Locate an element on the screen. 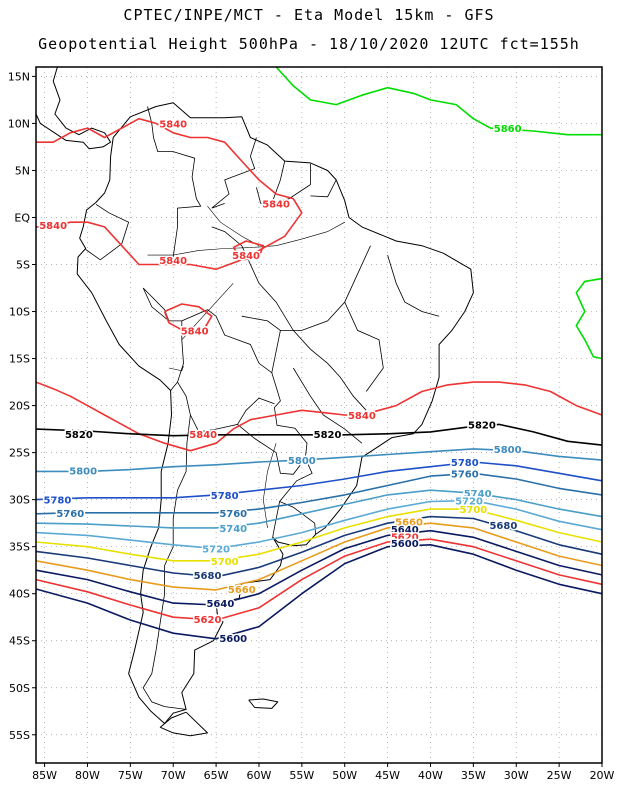  lat-tick-label: 55S is located at coordinates (19, 735).